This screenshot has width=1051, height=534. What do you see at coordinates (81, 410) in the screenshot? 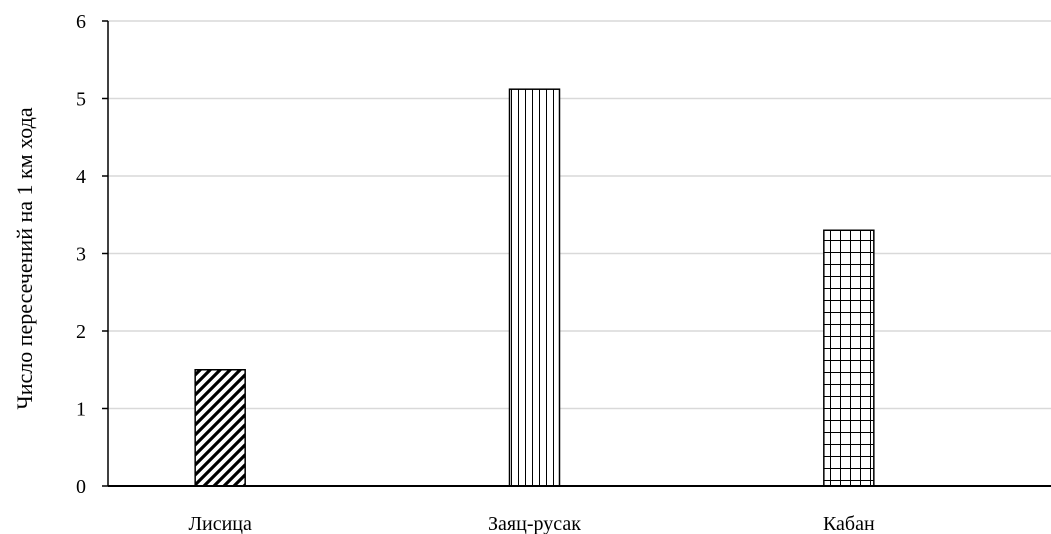
I see `y-tick-label: 1` at bounding box center [81, 410].